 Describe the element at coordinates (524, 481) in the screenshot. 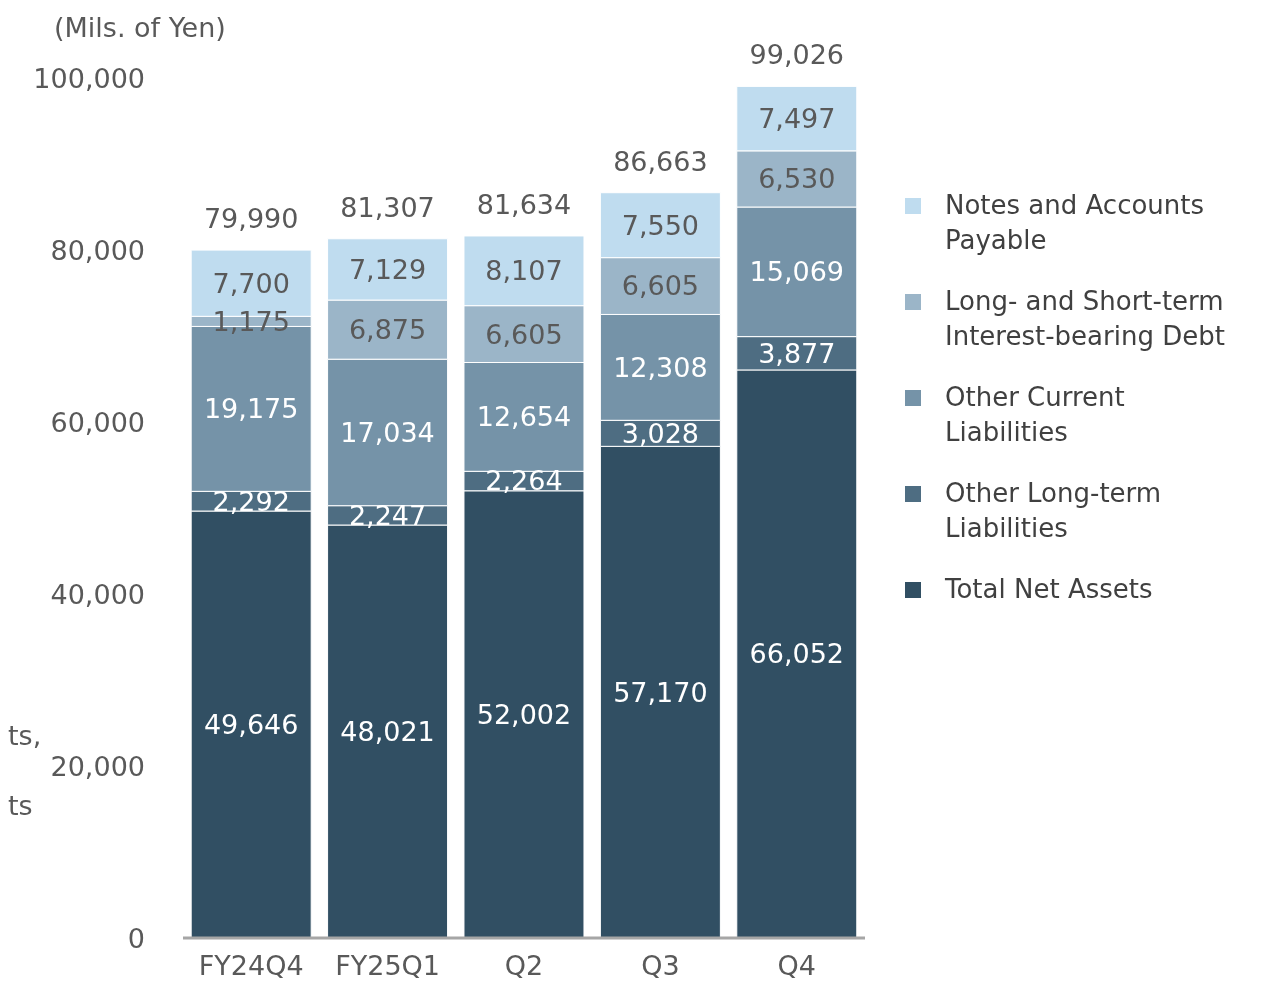

I see `data-label: 2,264` at that location.